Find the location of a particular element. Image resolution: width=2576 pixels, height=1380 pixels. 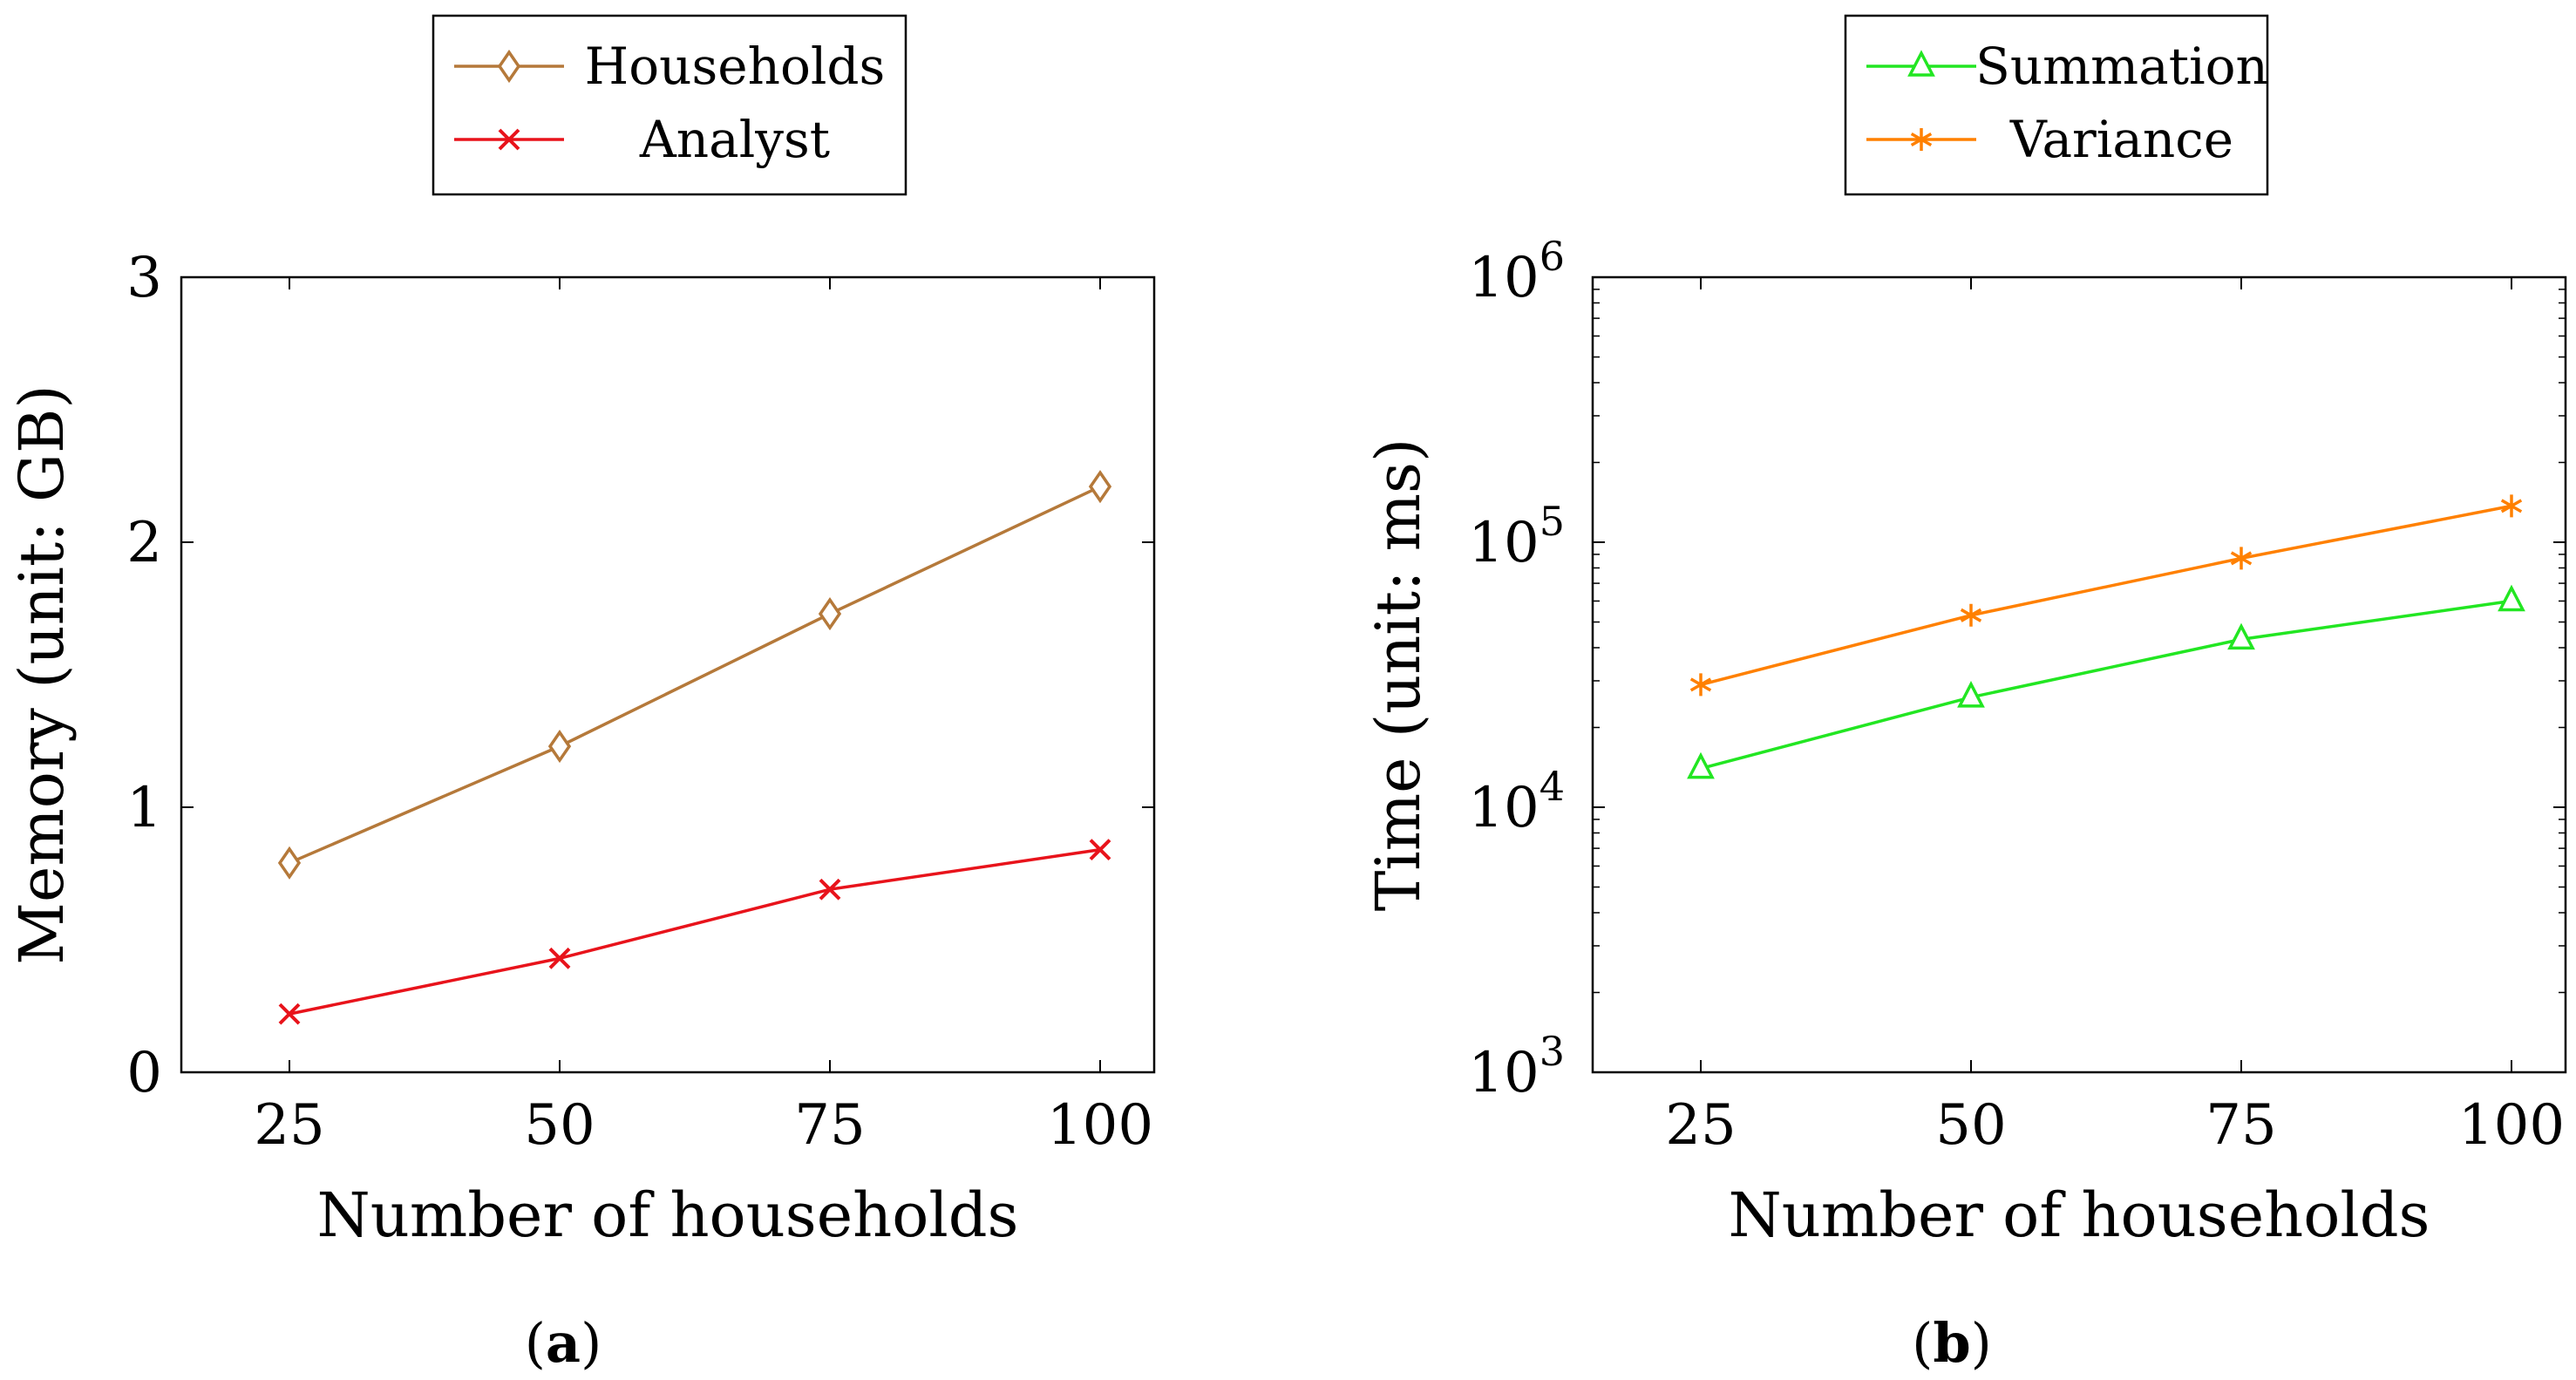

legend-label: Variance is located at coordinates (2121, 139).